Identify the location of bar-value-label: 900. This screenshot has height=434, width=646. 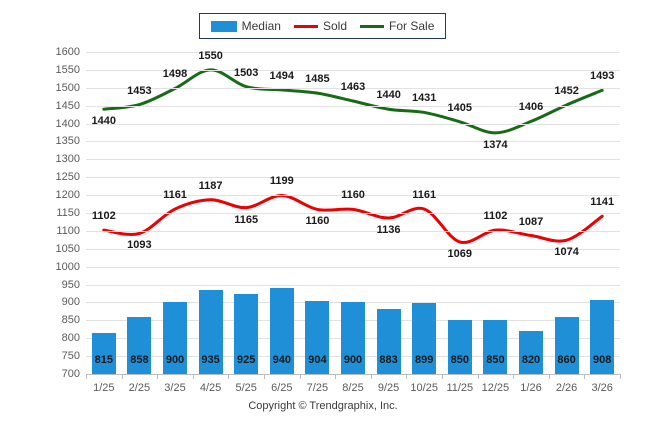
(175, 360).